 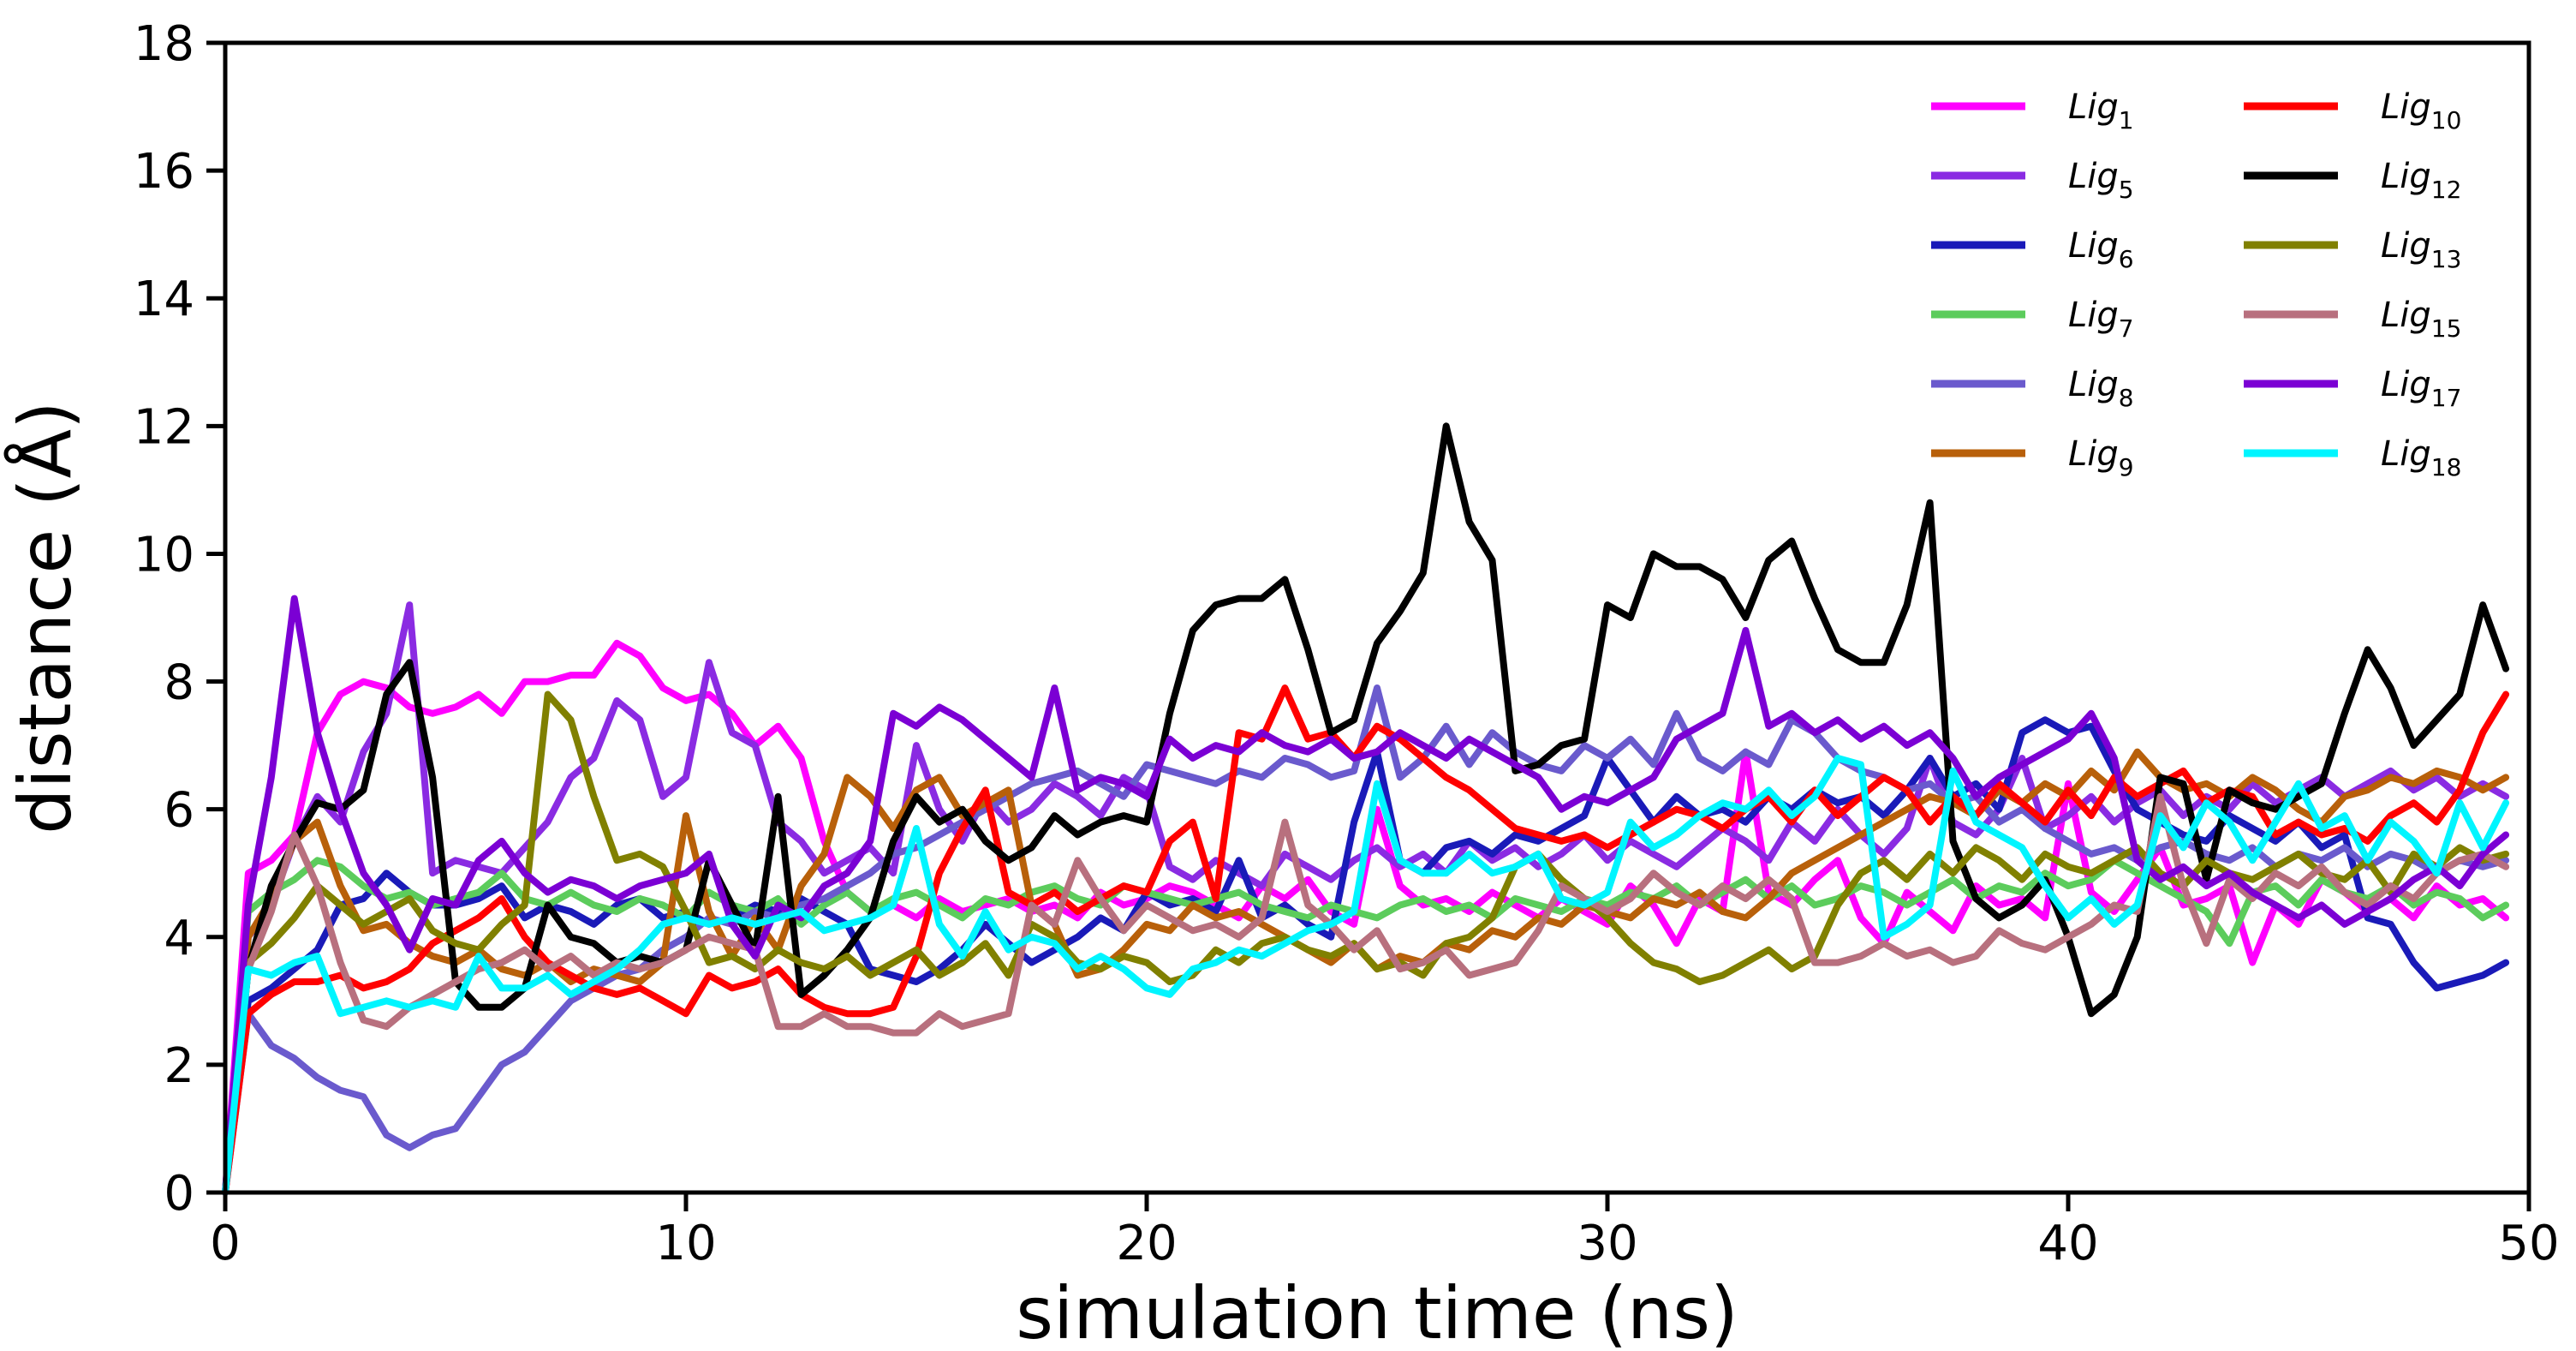 What do you see at coordinates (164, 44) in the screenshot?
I see `y-tick-label: 18` at bounding box center [164, 44].